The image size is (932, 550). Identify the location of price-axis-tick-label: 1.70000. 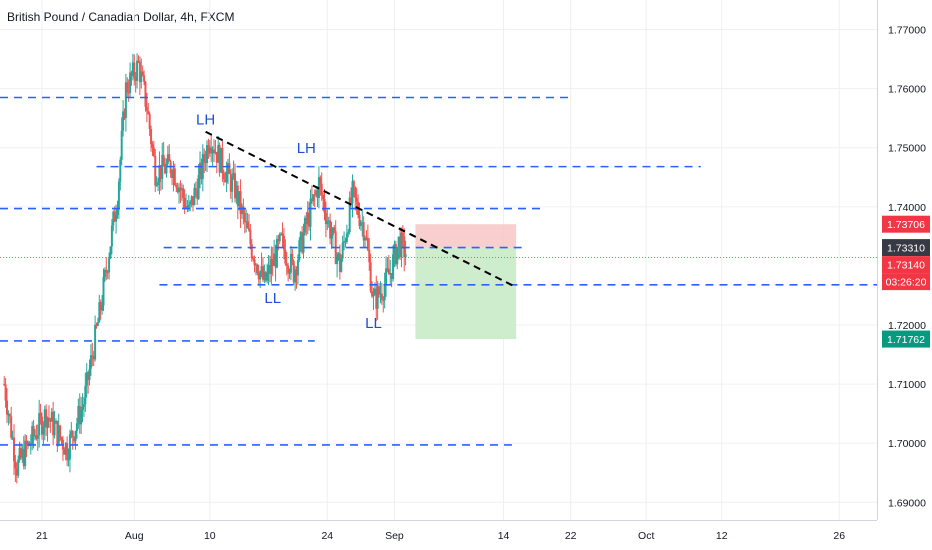
(907, 444).